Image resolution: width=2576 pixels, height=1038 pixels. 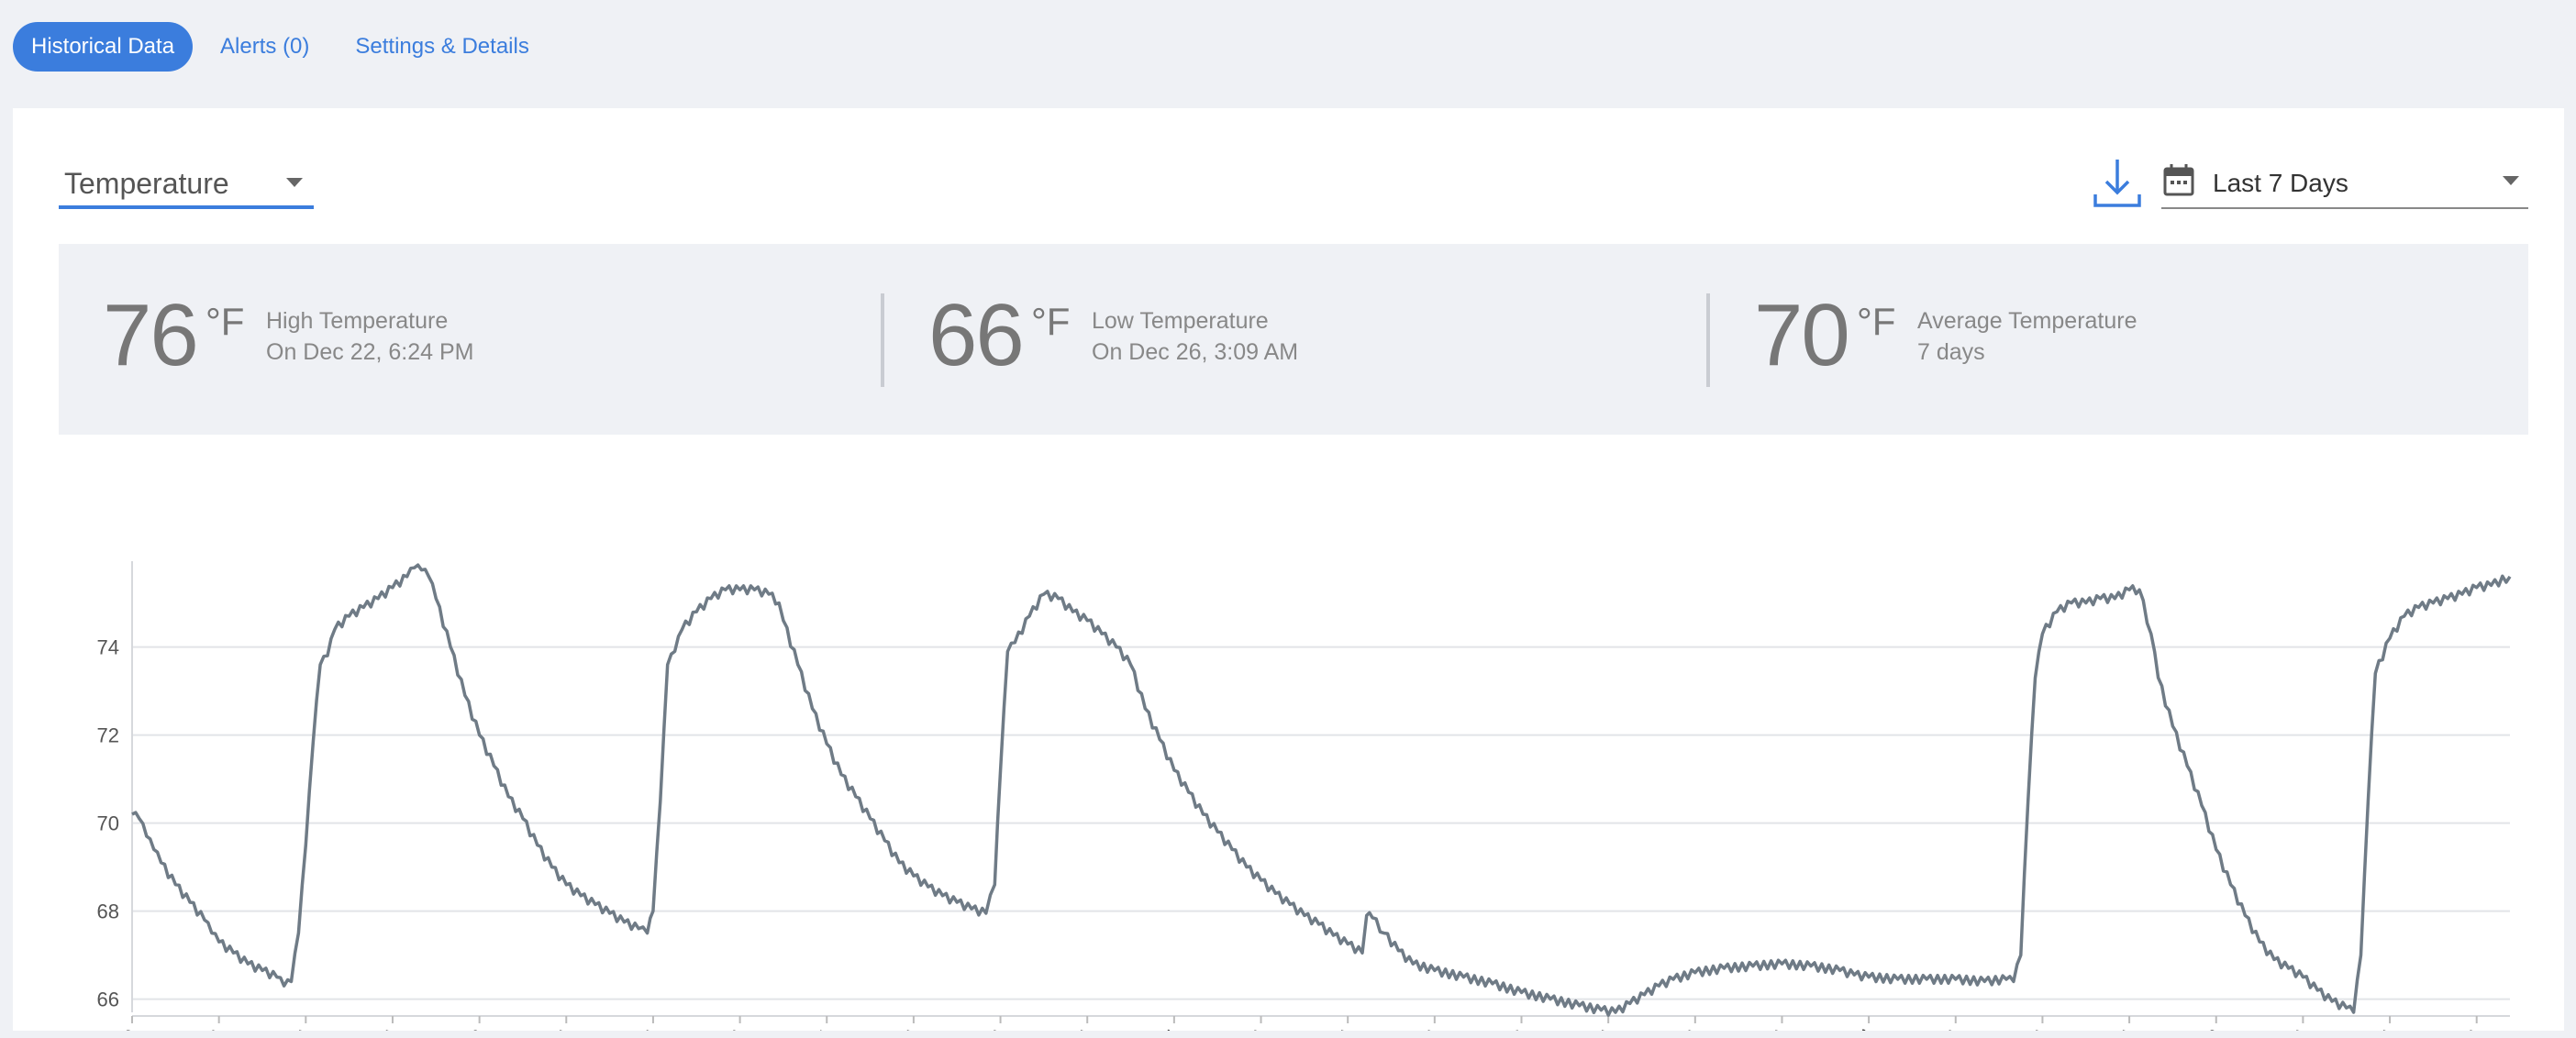 What do you see at coordinates (1876, 321) in the screenshot?
I see `stat-average-unit: °F` at bounding box center [1876, 321].